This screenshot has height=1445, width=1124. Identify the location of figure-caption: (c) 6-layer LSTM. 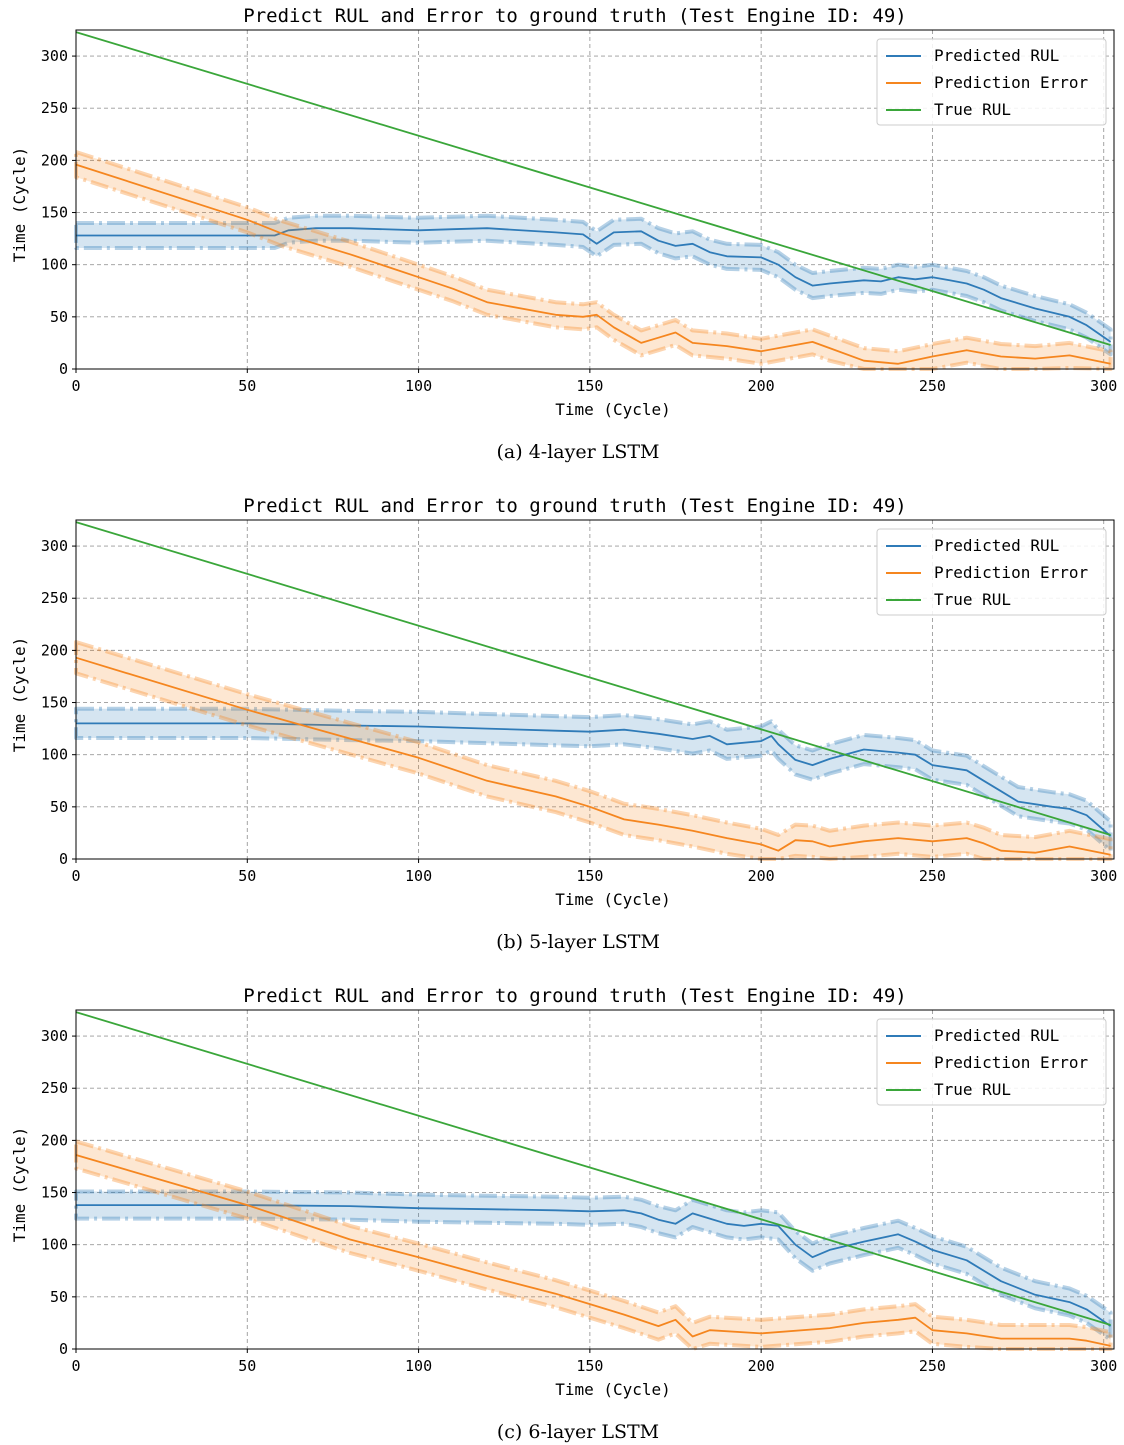
(578, 1432).